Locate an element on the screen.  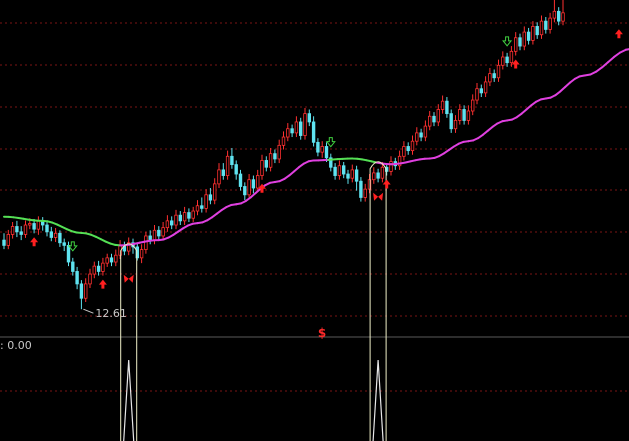
indicator-pulses is located at coordinates (253, 400).